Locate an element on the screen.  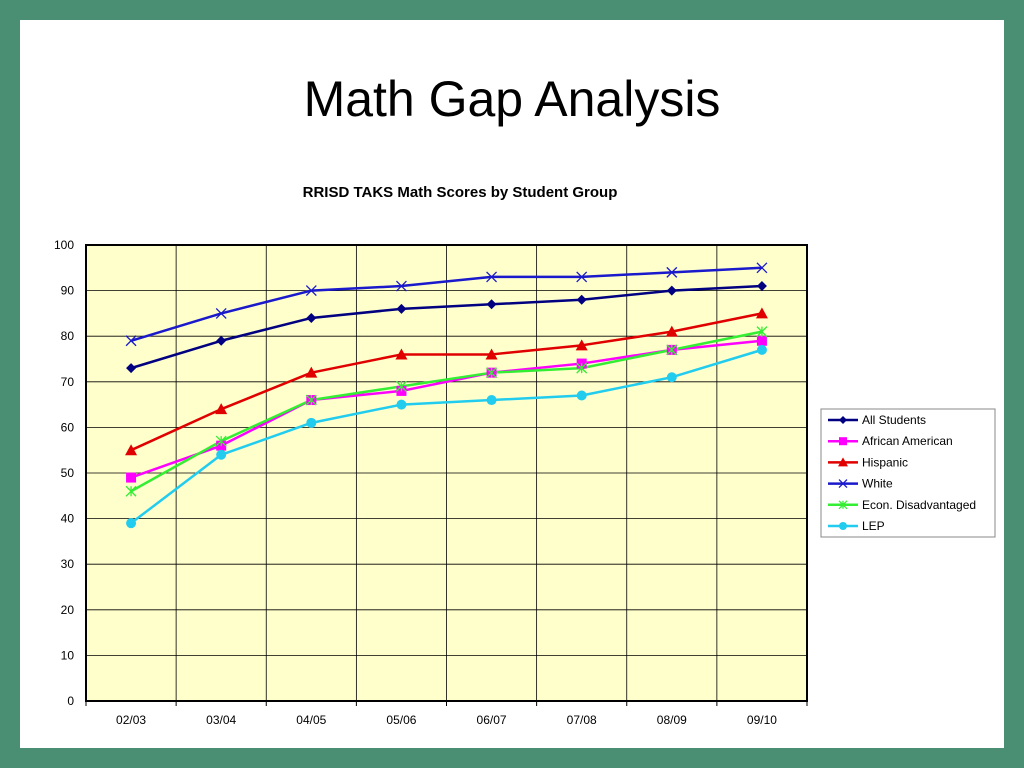
legend-entry: LEP is located at coordinates (873, 526).